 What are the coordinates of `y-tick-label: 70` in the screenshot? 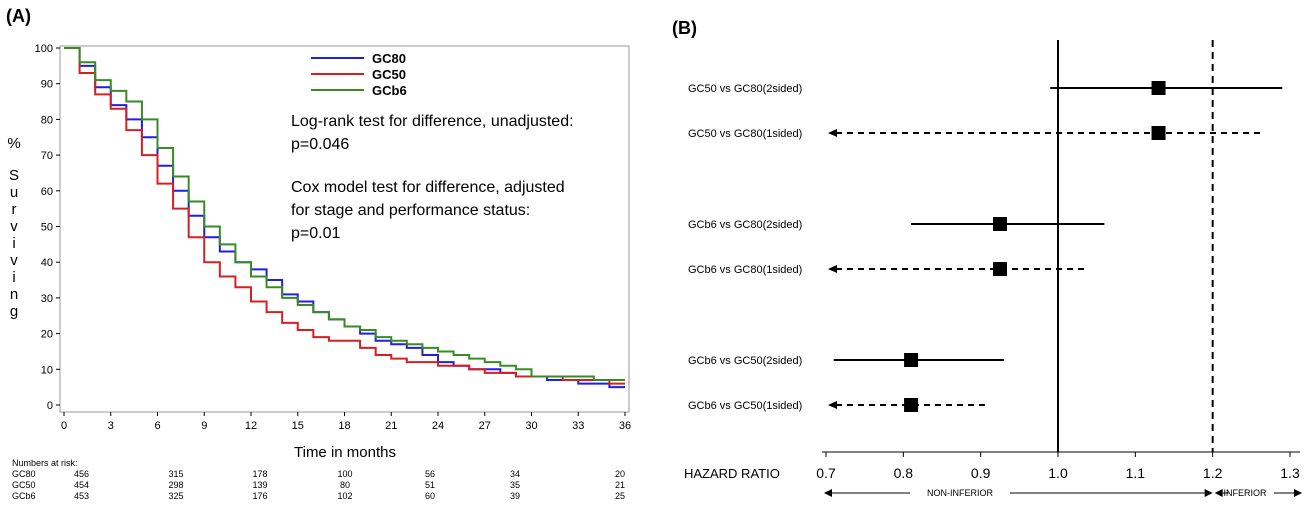 It's located at (47, 156).